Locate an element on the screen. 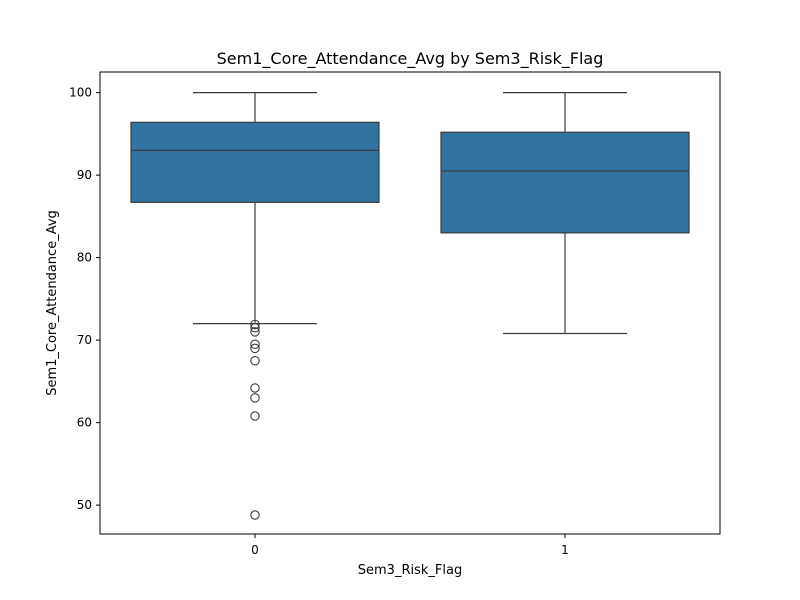  y-tick-label: 90 is located at coordinates (84, 175).